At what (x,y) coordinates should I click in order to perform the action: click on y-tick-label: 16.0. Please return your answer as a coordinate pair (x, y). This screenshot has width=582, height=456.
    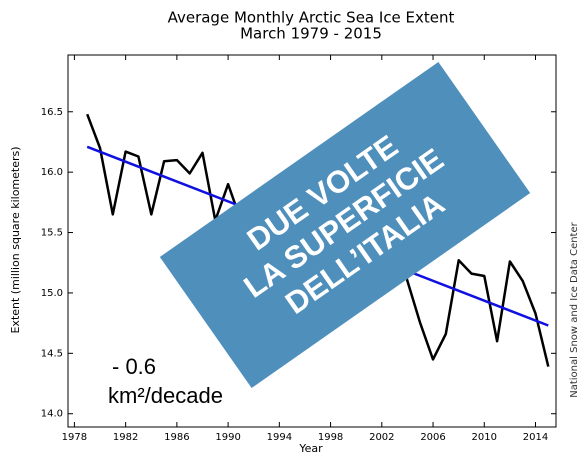
    Looking at the image, I should click on (52, 172).